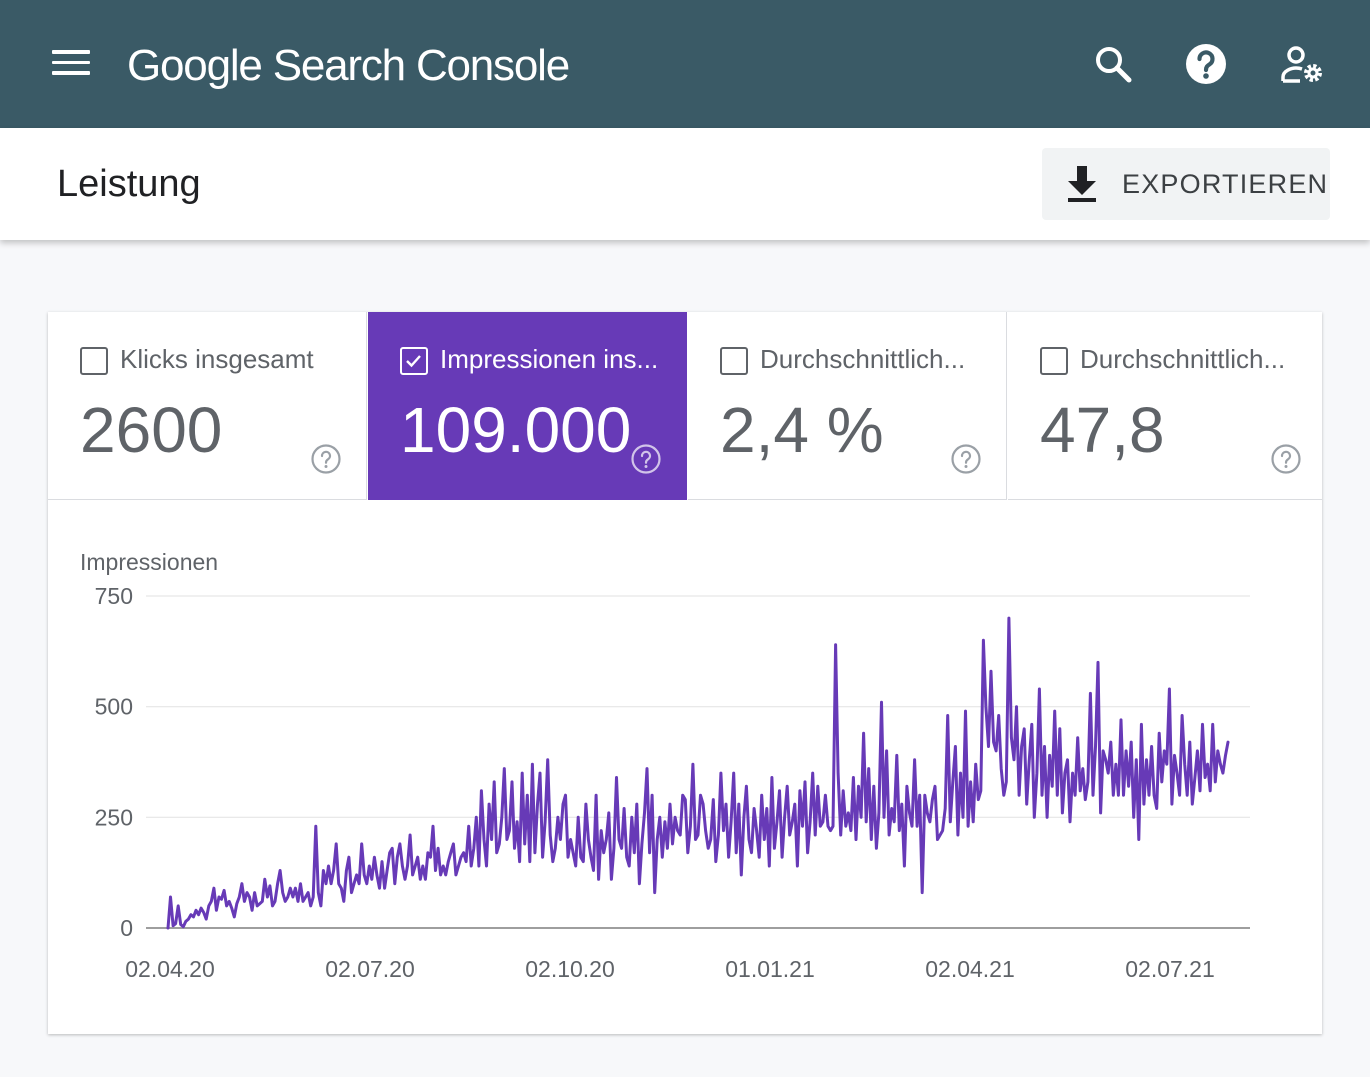 The image size is (1370, 1077). What do you see at coordinates (970, 969) in the screenshot?
I see `x-tick-label: 02.04.21` at bounding box center [970, 969].